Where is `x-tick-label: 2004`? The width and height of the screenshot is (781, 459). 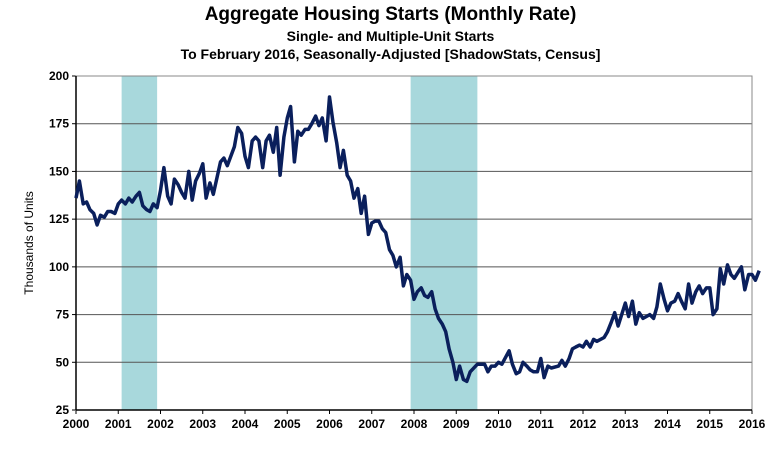 x-tick-label: 2004 is located at coordinates (245, 424).